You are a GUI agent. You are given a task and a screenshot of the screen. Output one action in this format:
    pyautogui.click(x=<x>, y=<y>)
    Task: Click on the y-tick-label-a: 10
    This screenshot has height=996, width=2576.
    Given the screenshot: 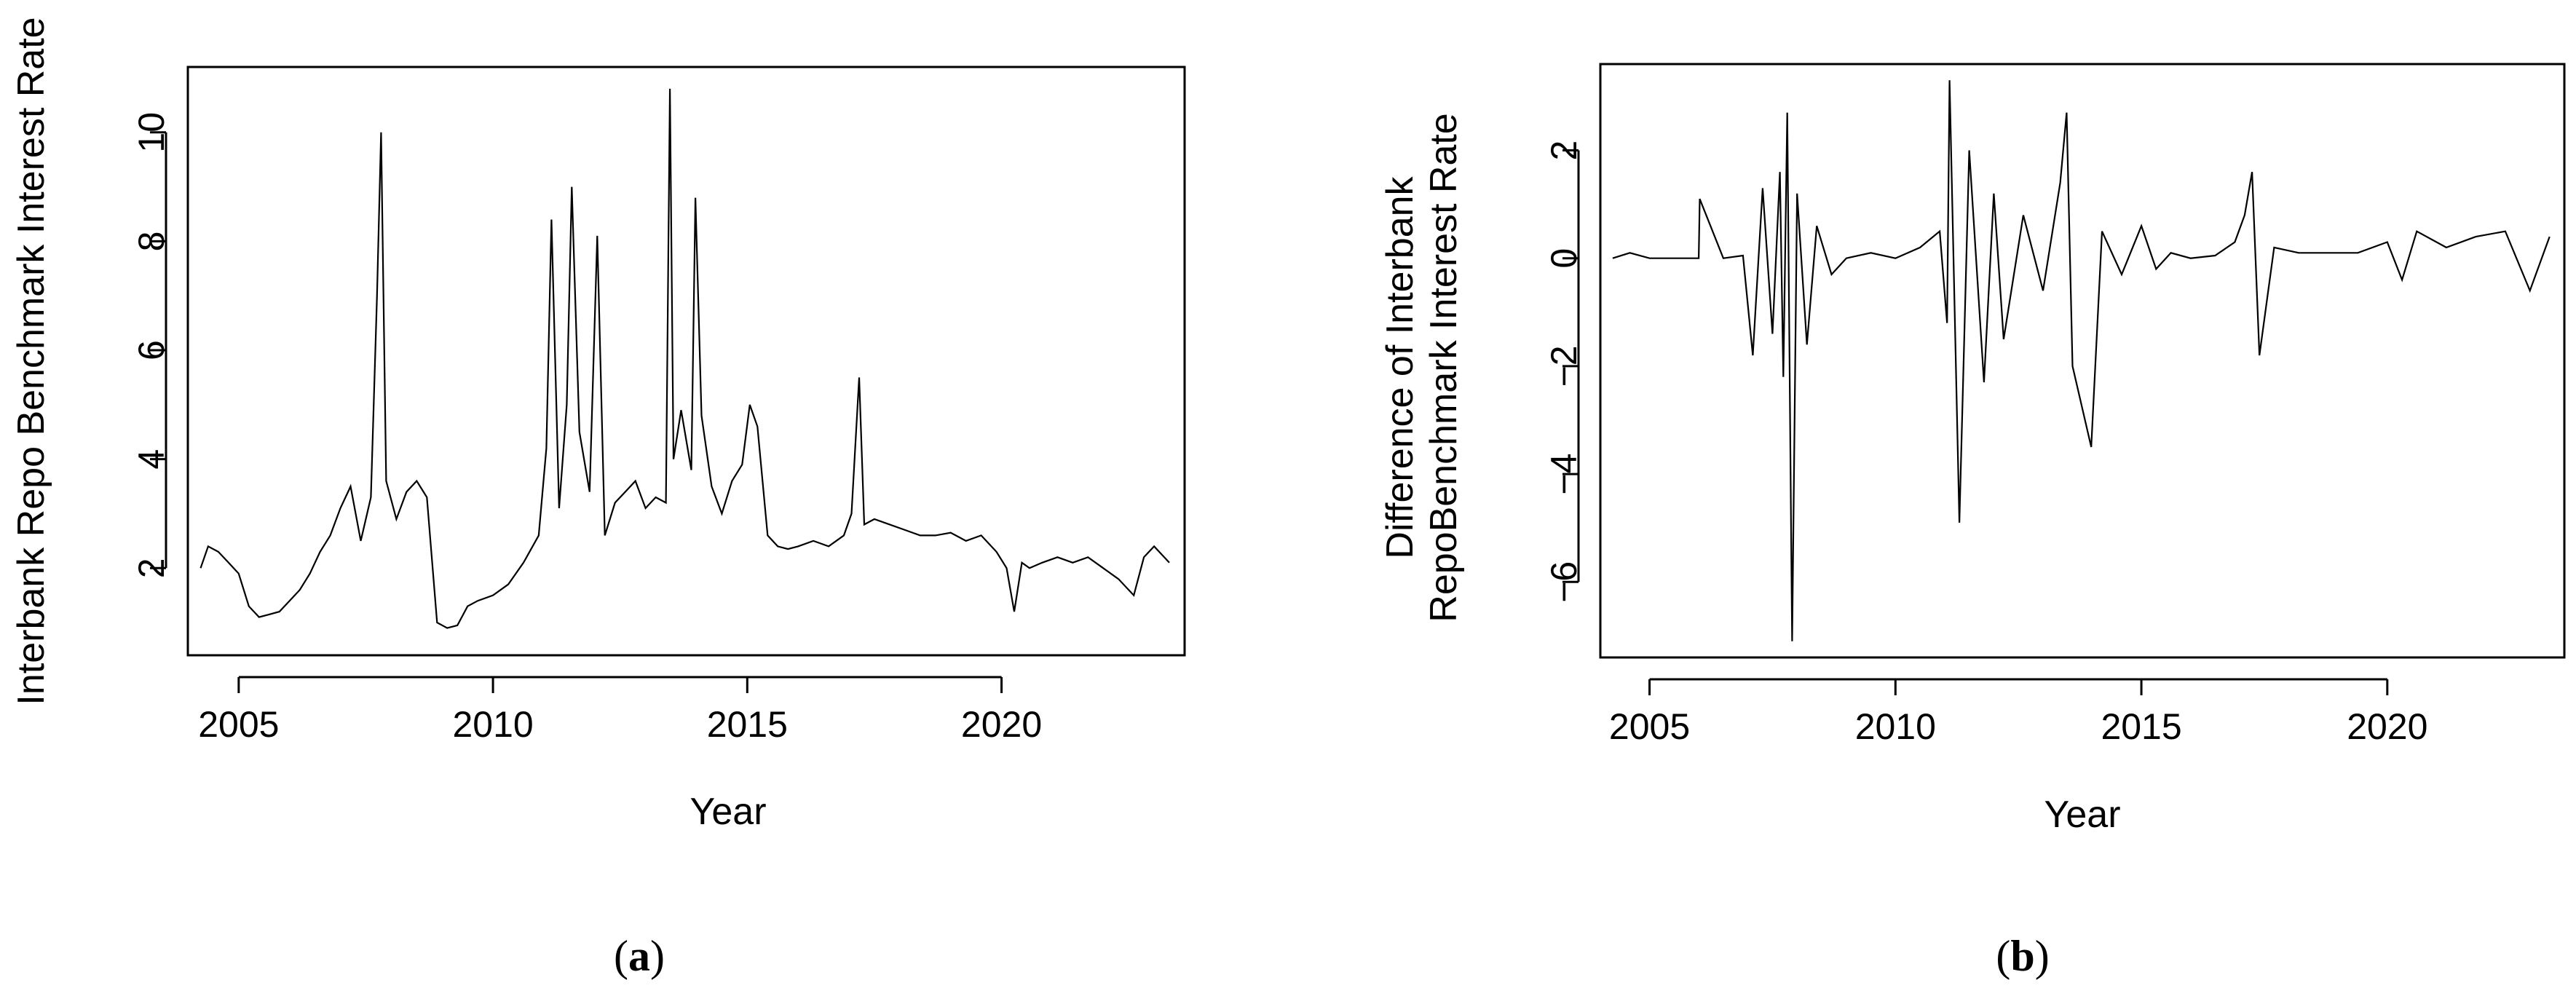 What is the action you would take?
    pyautogui.click(x=152, y=132)
    